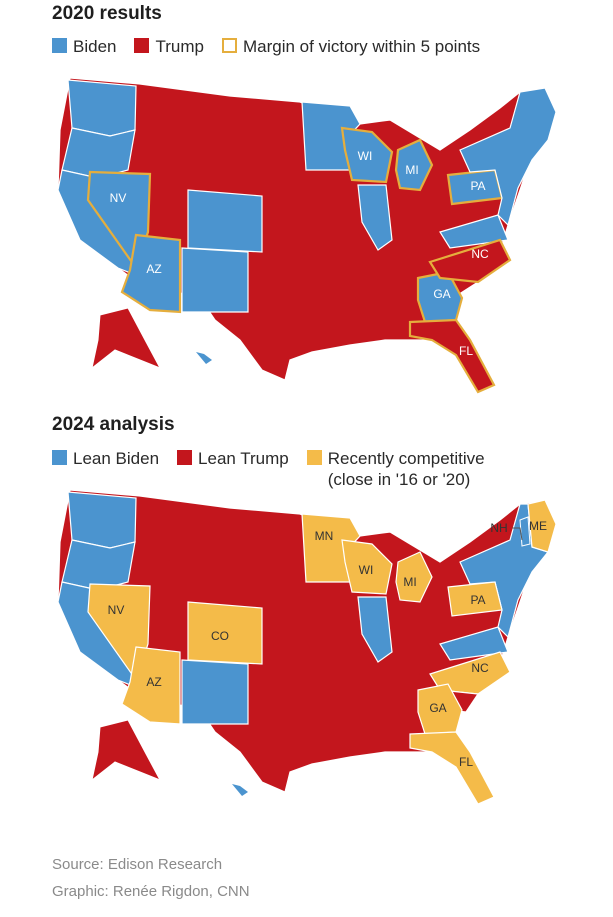  Describe the element at coordinates (517, 534) in the screenshot. I see `nh-leader-line` at that location.